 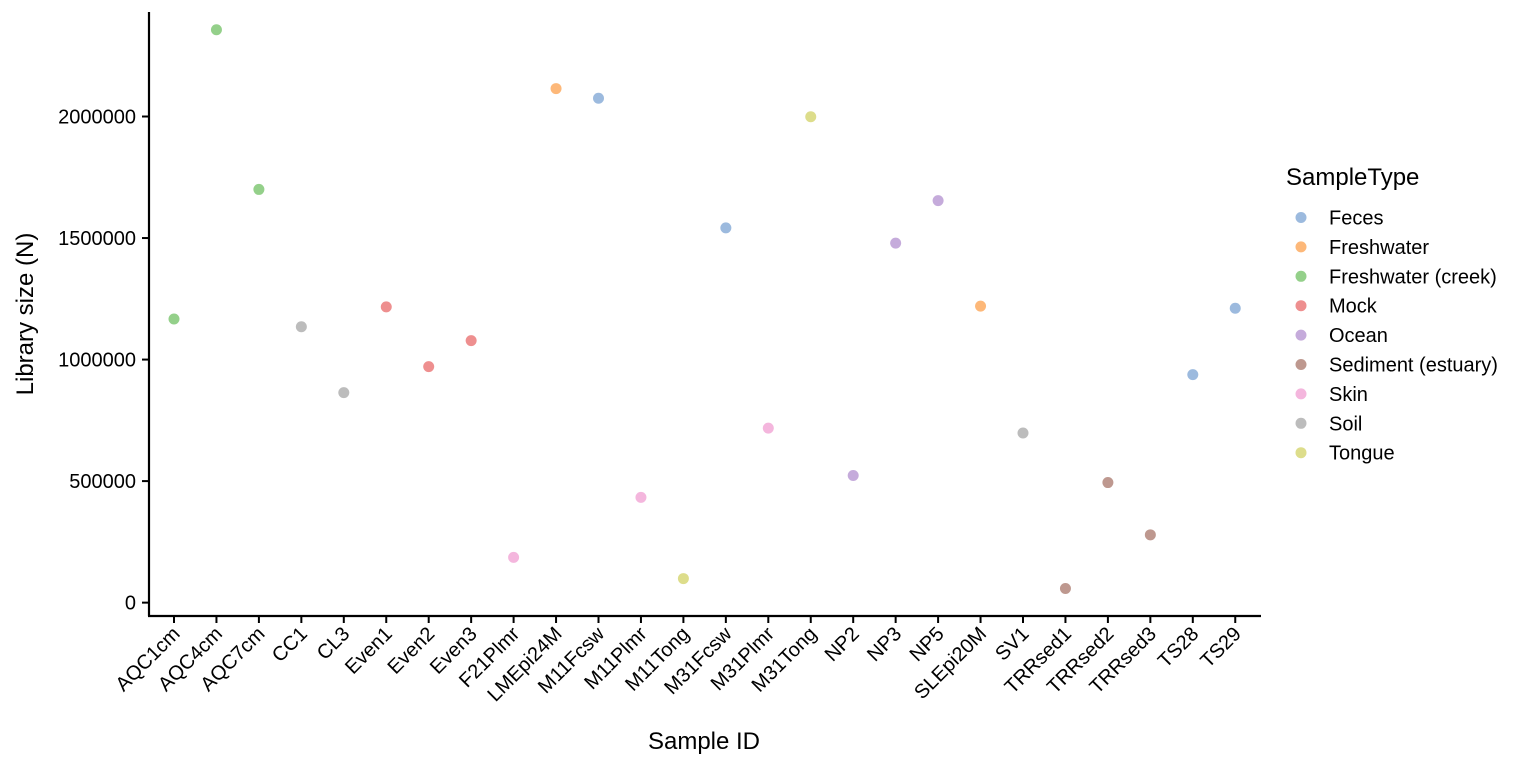 What do you see at coordinates (1356, 219) in the screenshot?
I see `legend-label: Feces` at bounding box center [1356, 219].